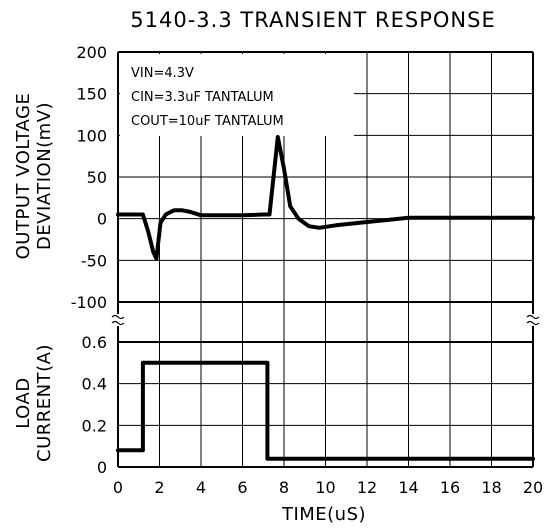 This screenshot has height=529, width=549. Describe the element at coordinates (323, 514) in the screenshot. I see `x-axis-label: TIME(uS)` at that location.